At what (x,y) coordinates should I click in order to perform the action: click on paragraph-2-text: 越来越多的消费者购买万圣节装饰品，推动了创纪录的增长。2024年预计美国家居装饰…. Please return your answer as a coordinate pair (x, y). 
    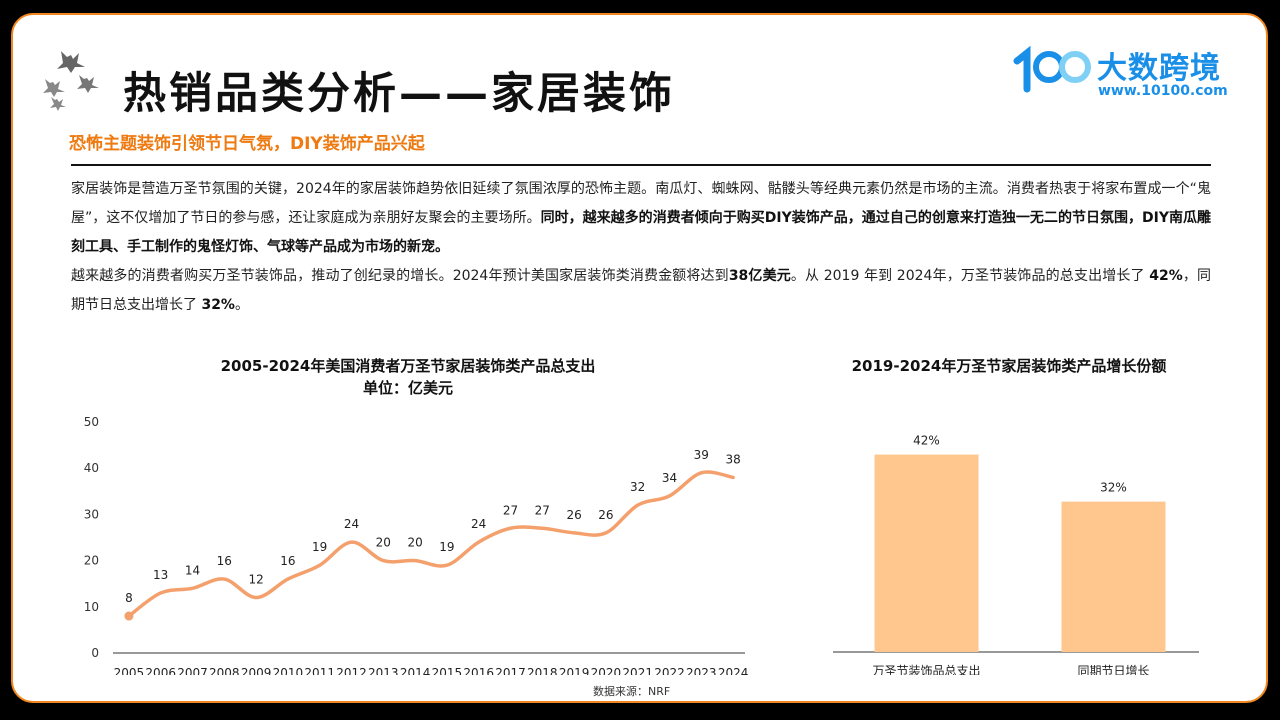
    Looking at the image, I should click on (400, 276).